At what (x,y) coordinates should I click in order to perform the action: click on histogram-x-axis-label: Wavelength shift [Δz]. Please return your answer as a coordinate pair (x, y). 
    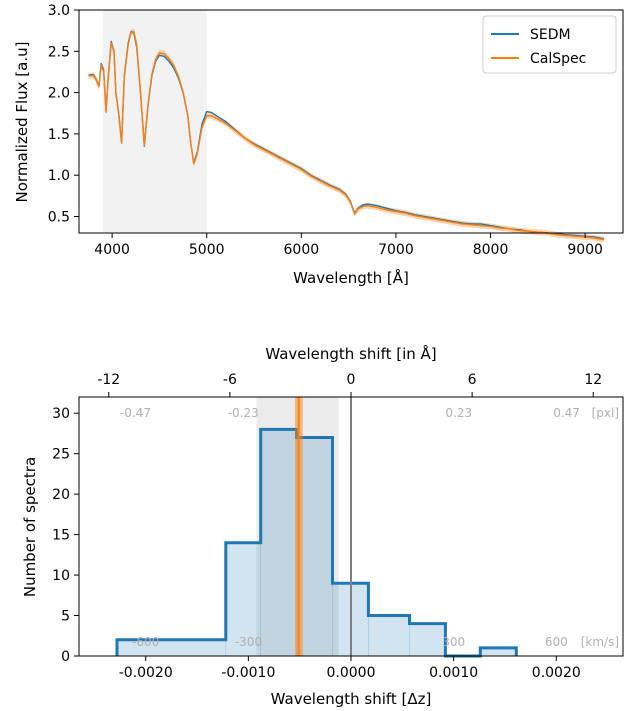
    Looking at the image, I should click on (351, 699).